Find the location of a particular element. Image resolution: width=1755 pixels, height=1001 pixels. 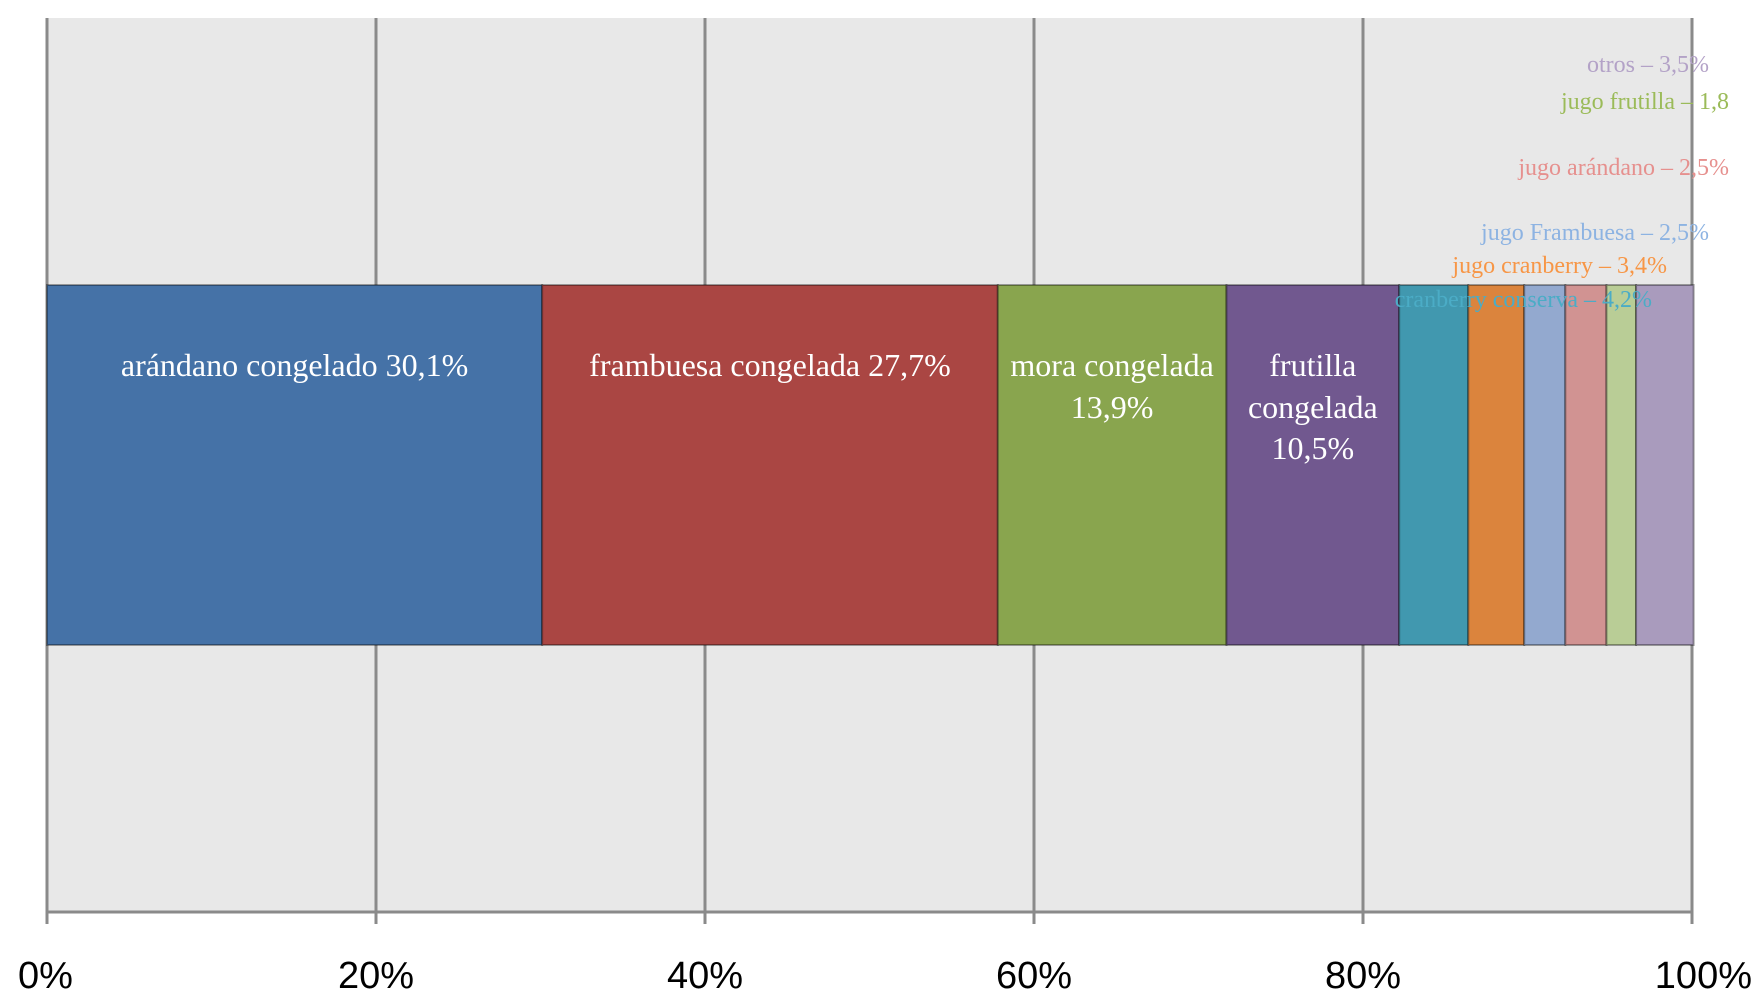

data-label: cranberry conserva – 4,2% is located at coordinates (1523, 300).